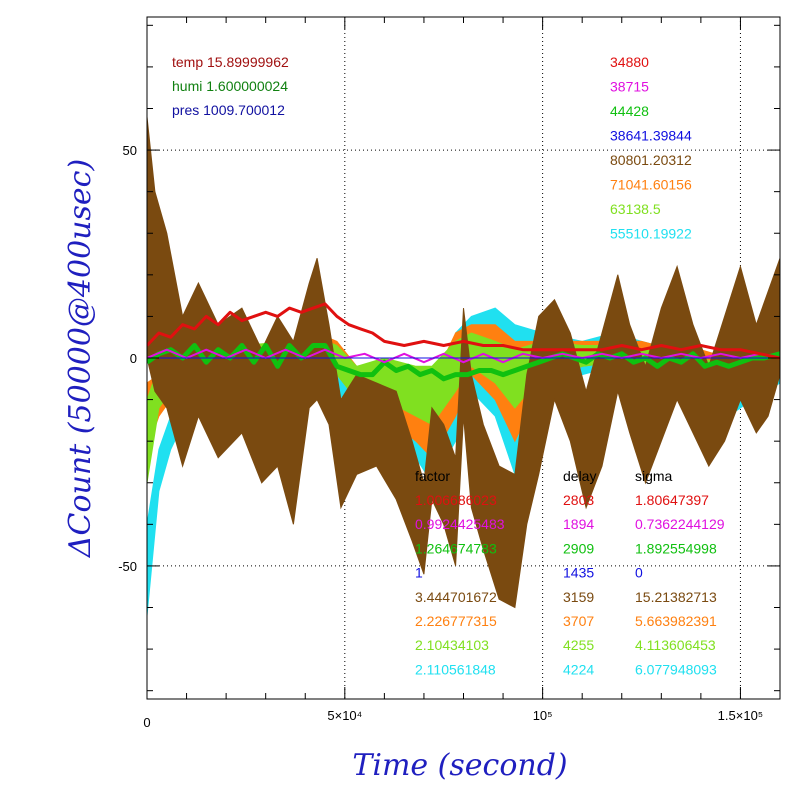  I want to click on y-tick-label: -50, so click(127, 566).